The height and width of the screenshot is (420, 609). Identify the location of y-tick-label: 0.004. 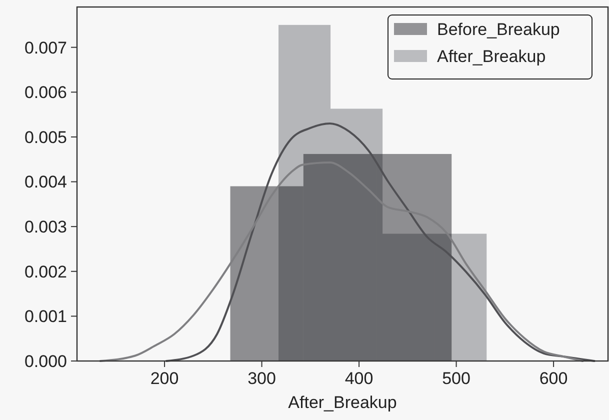
(45, 182).